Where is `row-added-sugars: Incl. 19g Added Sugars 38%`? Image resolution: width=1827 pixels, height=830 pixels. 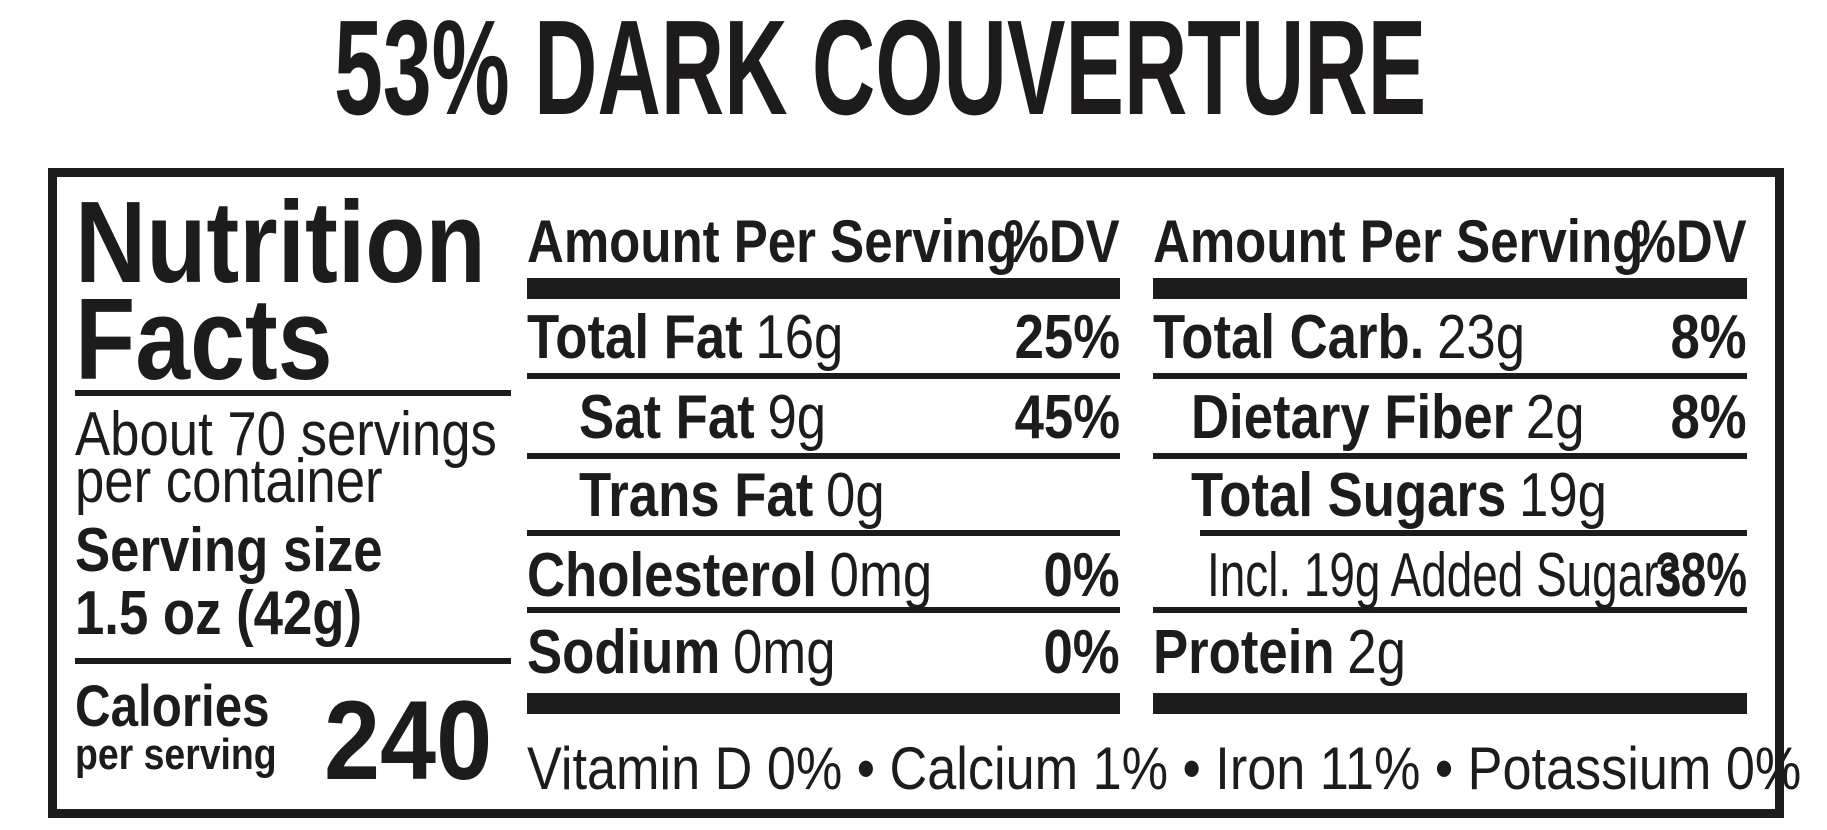 row-added-sugars: Incl. 19g Added Sugars 38% is located at coordinates (1477, 575).